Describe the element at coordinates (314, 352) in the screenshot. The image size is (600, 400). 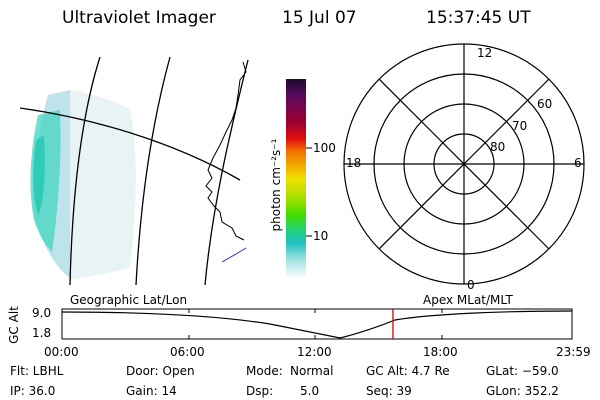
I see `timeline-xtick-1200: 12:00` at that location.